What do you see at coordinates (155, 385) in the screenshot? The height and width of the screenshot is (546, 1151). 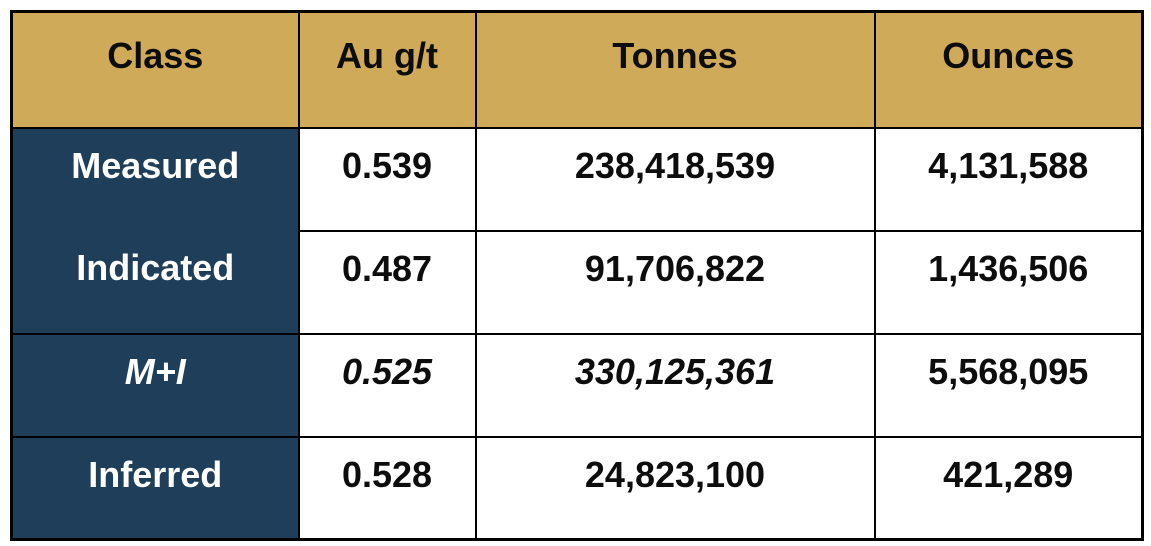 I see `row-label-m-plus-i: M+I` at bounding box center [155, 385].